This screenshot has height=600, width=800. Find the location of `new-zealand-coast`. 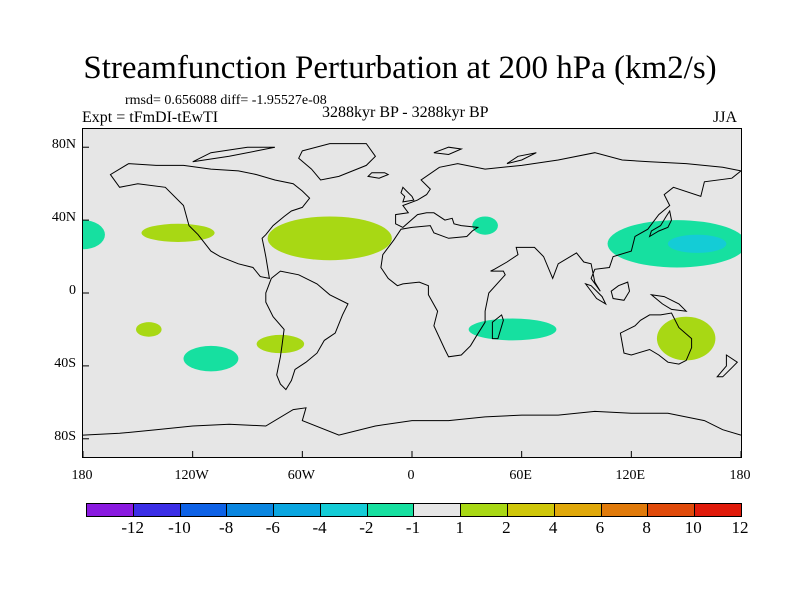

new-zealand-coast is located at coordinates (727, 366).